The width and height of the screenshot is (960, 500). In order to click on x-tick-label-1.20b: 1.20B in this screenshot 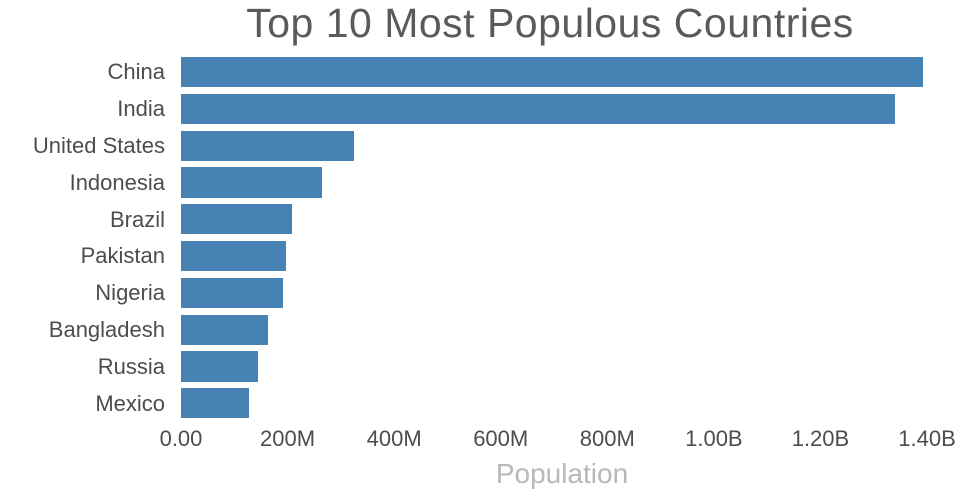, I will do `click(820, 438)`.